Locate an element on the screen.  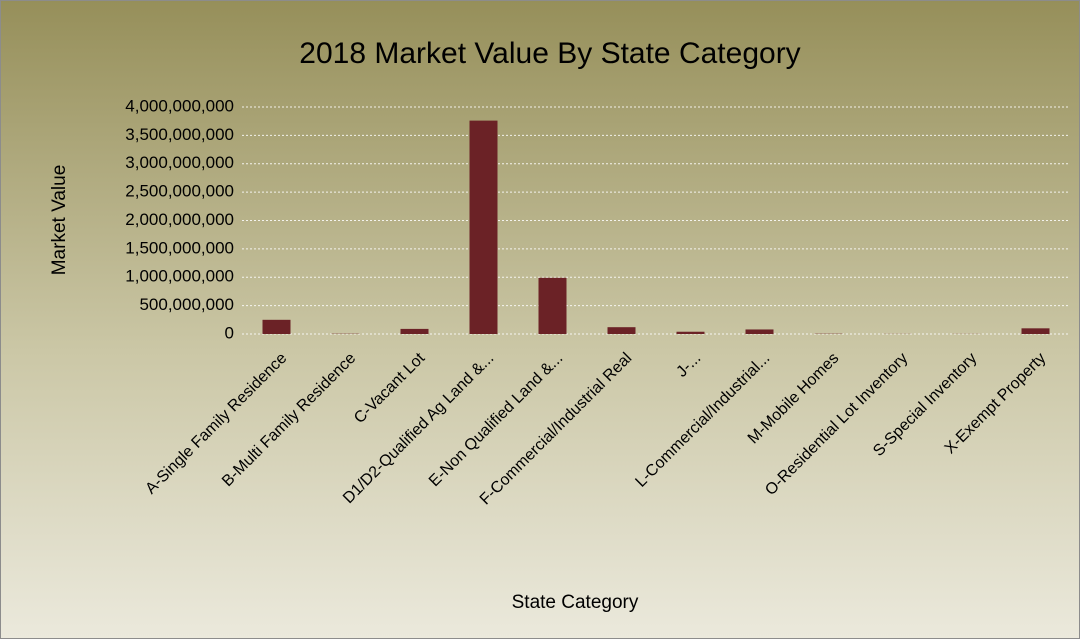
y-tick-label: 3,500,000,000 is located at coordinates (179, 134).